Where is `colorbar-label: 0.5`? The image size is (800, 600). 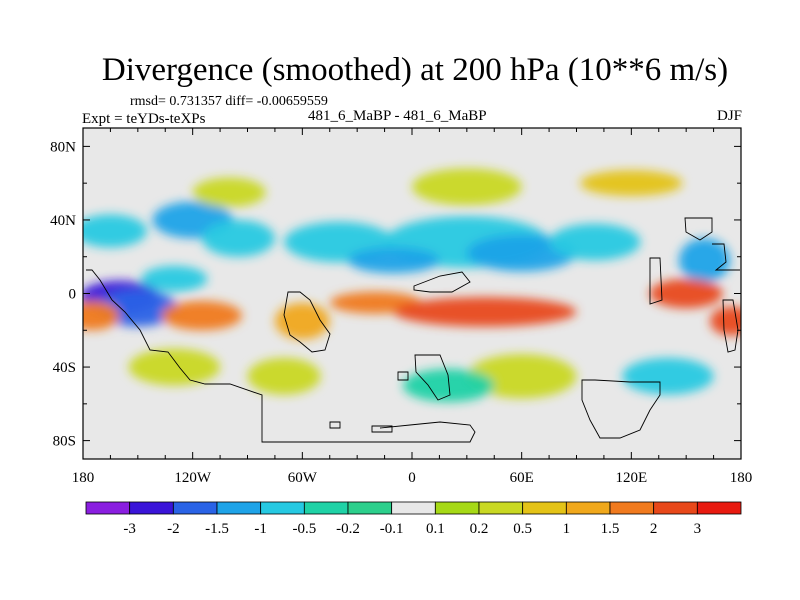
colorbar-label: 0.5 is located at coordinates (522, 529).